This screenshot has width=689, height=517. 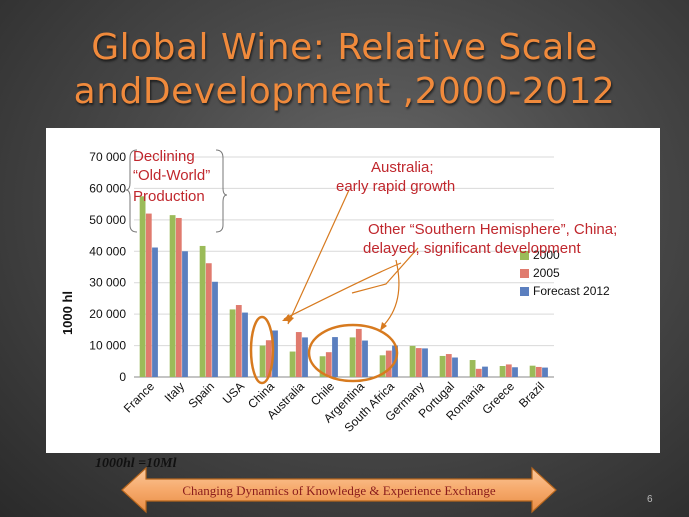 I want to click on bar-forecast-2012-usa, so click(x=245, y=344).